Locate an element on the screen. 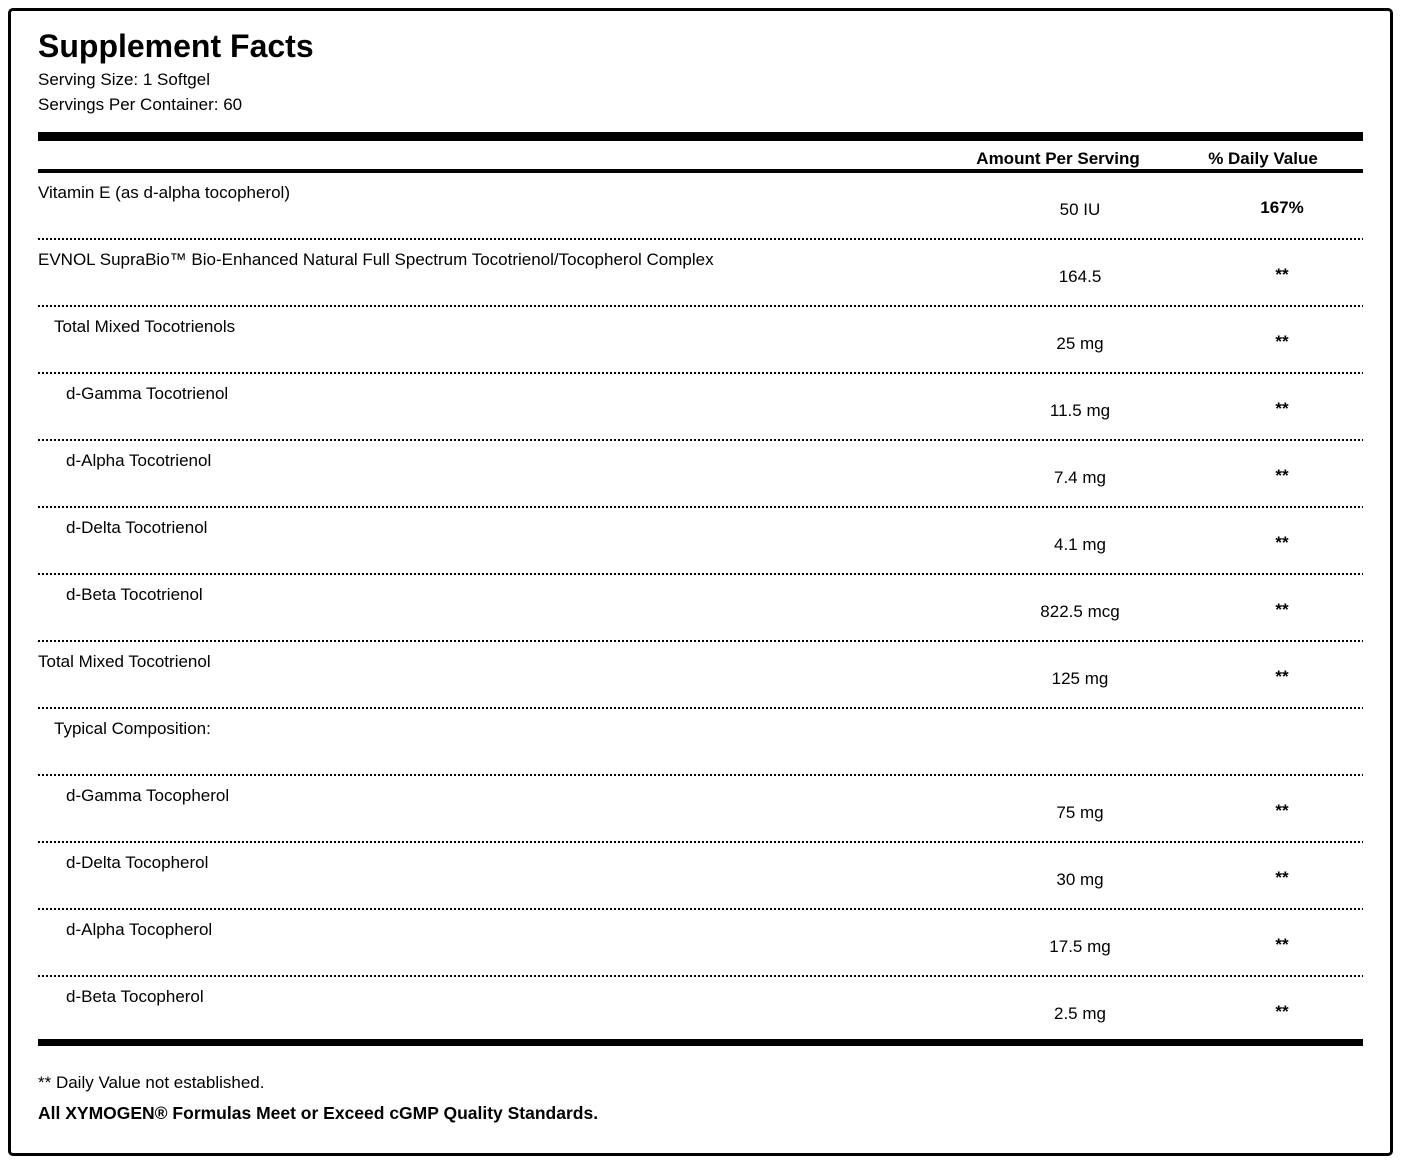 The image size is (1402, 1164). amount-value: 75 mg is located at coordinates (1080, 812).